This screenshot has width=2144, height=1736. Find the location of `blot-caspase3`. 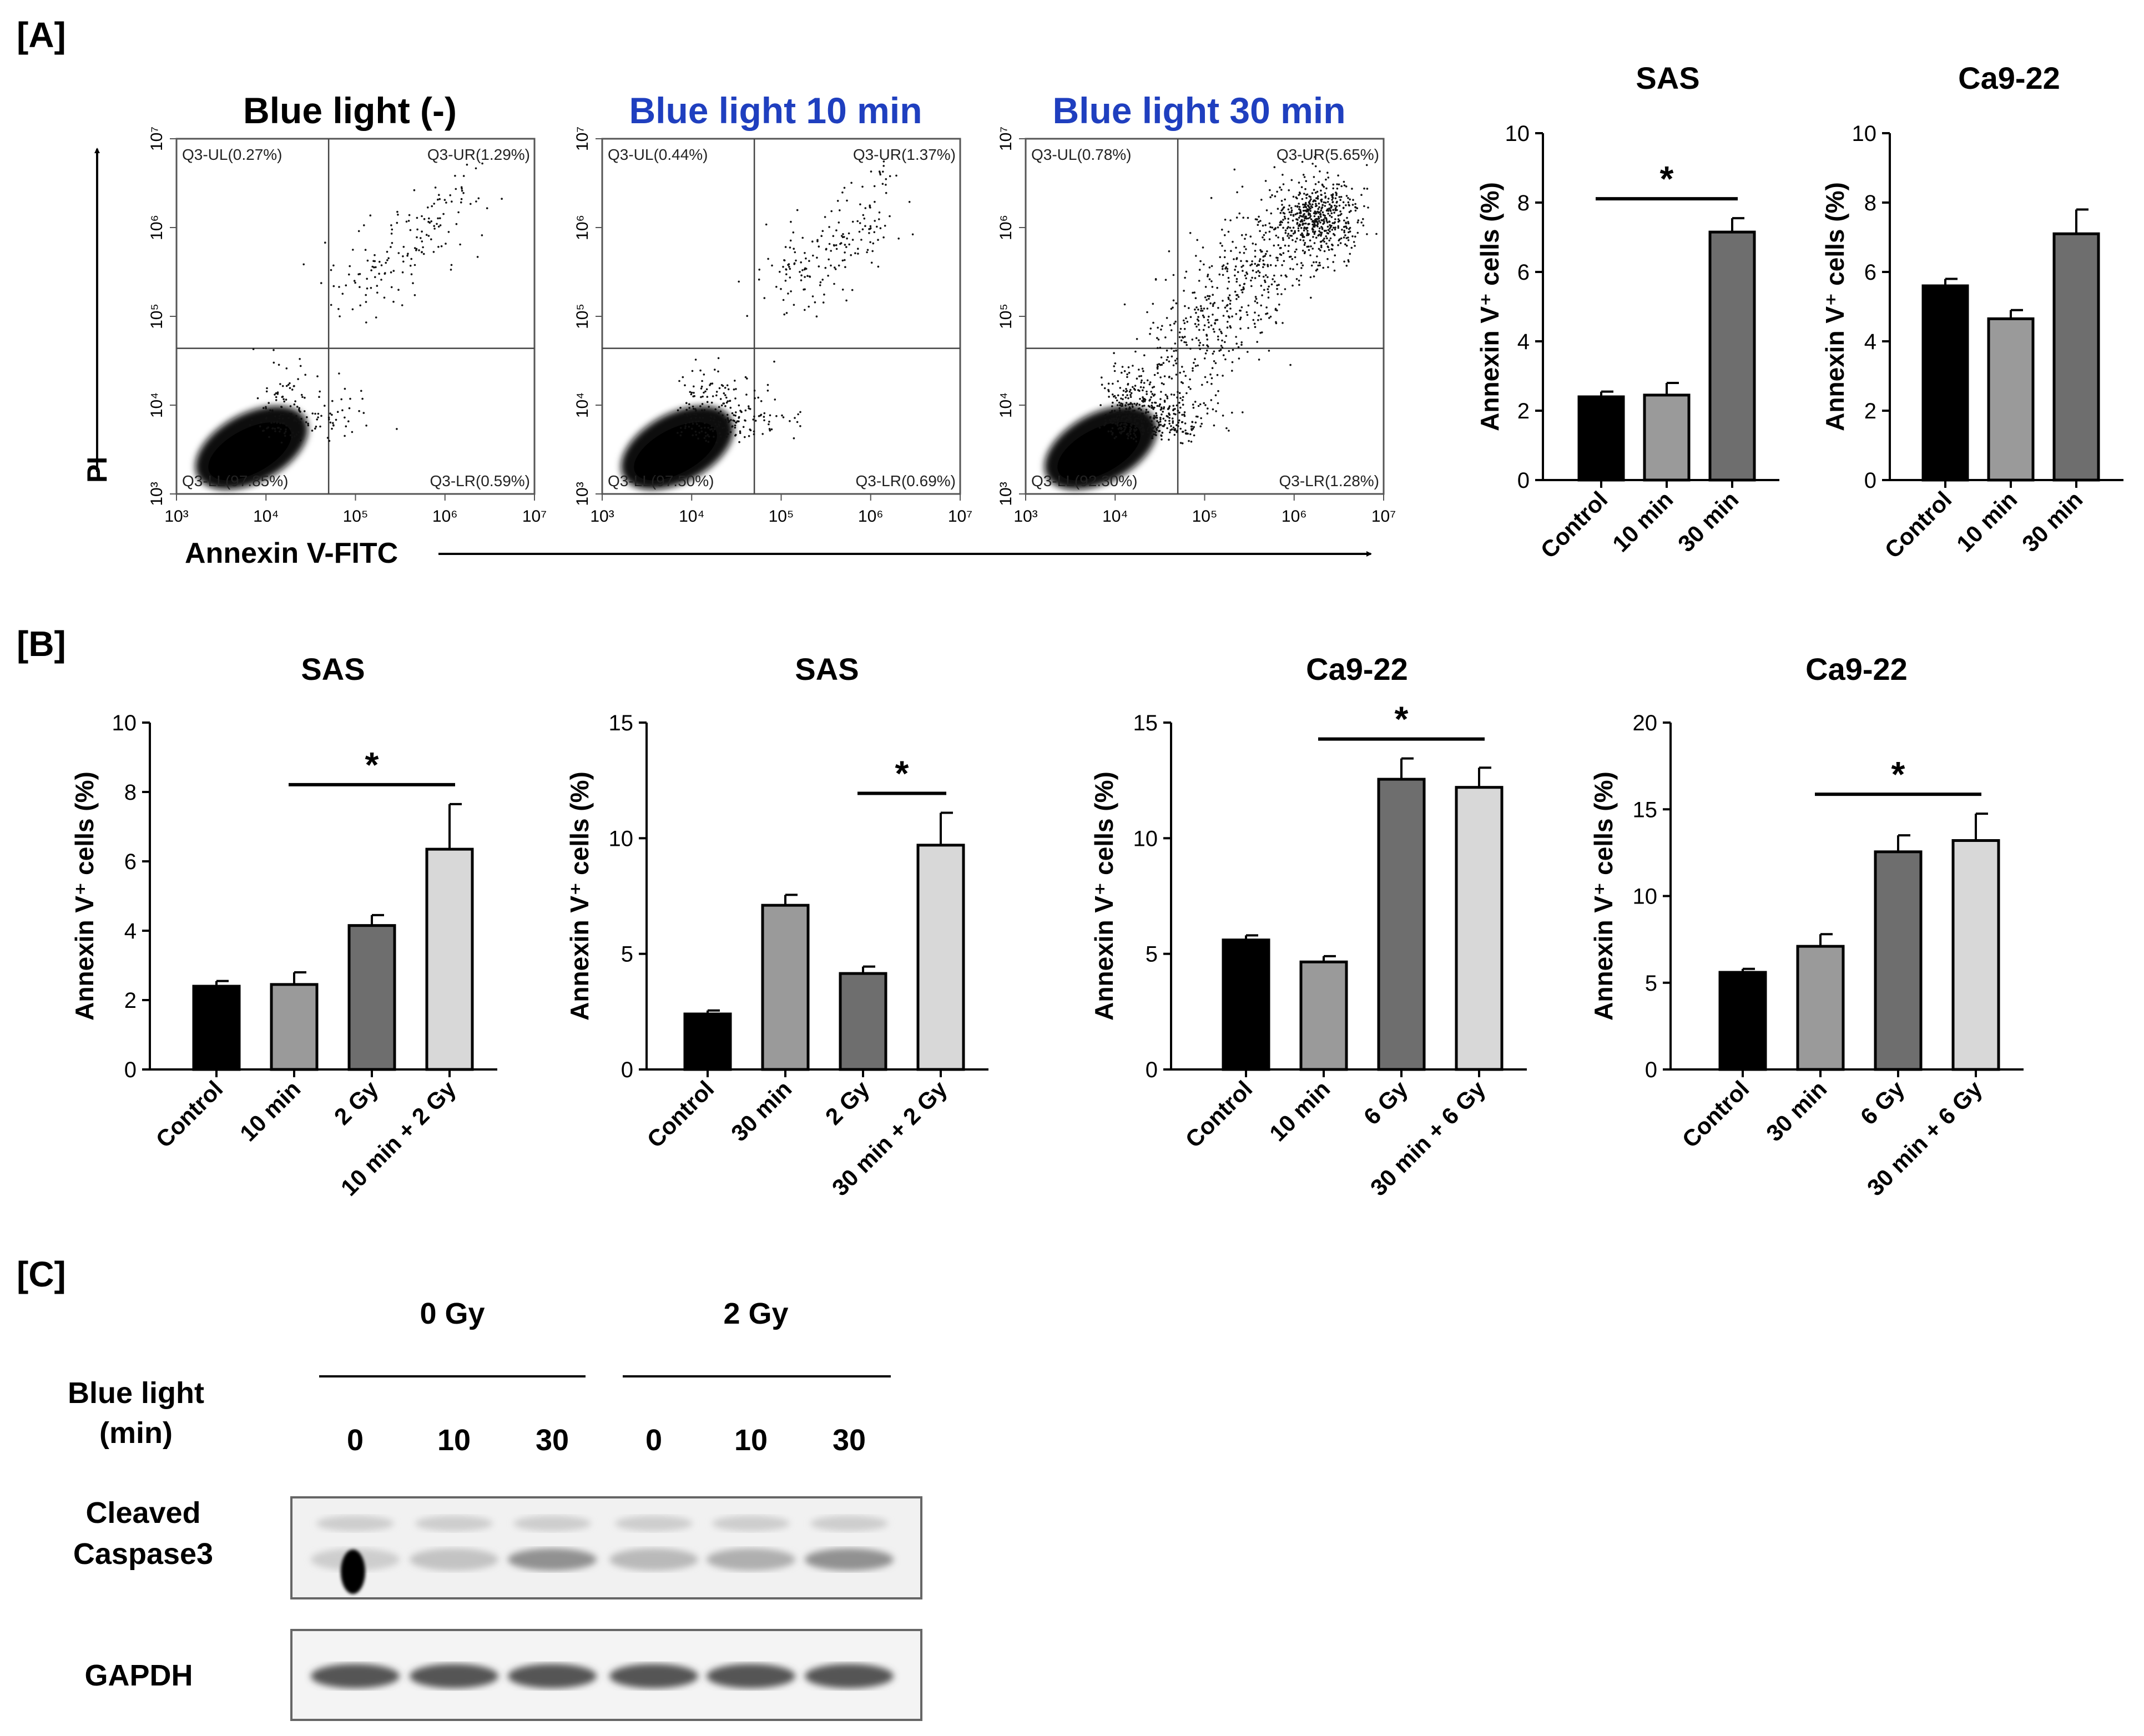

blot-caspase3 is located at coordinates (606, 1547).